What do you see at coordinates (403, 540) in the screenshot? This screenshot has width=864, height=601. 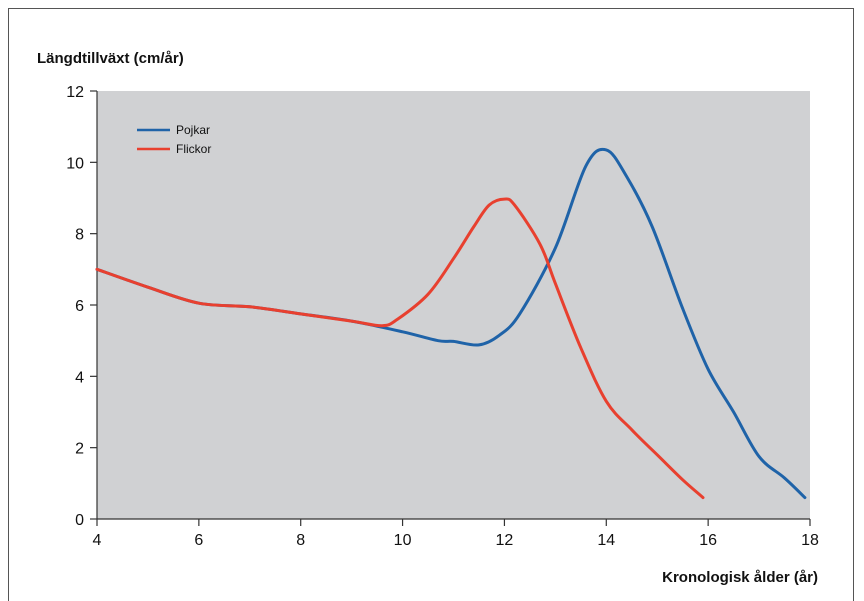 I see `x-tick-label: 10` at bounding box center [403, 540].